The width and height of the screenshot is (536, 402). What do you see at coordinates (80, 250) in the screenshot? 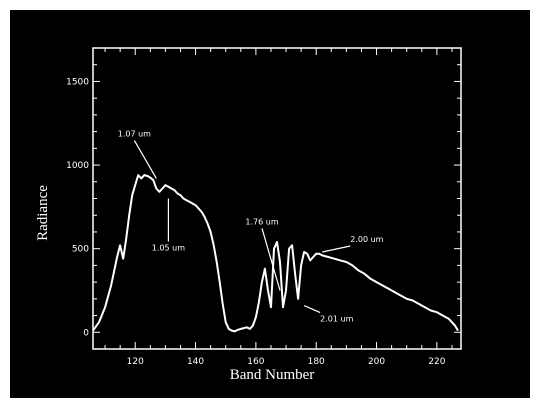
I see `y-tick-label: 500` at bounding box center [80, 250].